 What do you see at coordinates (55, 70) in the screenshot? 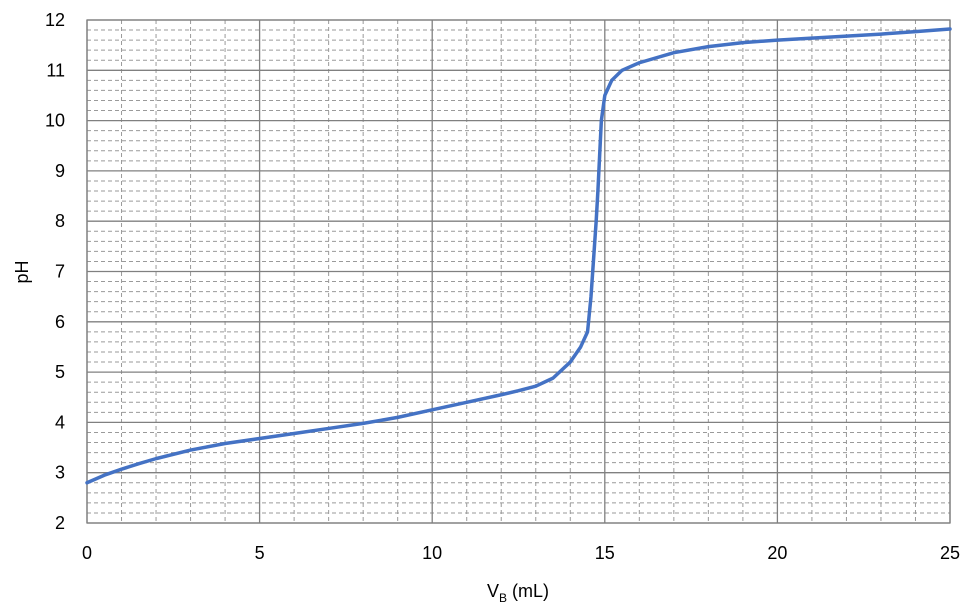
I see `y-tick-label: 11` at bounding box center [55, 70].